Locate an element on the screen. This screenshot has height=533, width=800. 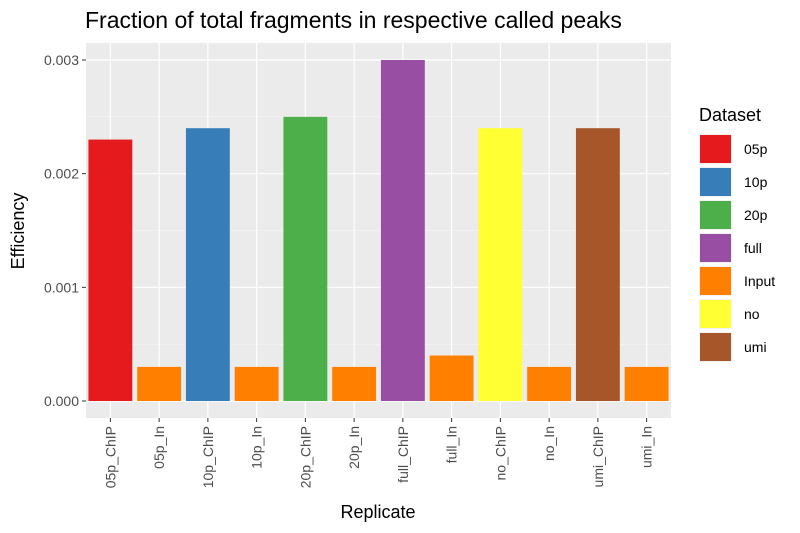
x-tick-label: 05p_ChIP is located at coordinates (110, 457).